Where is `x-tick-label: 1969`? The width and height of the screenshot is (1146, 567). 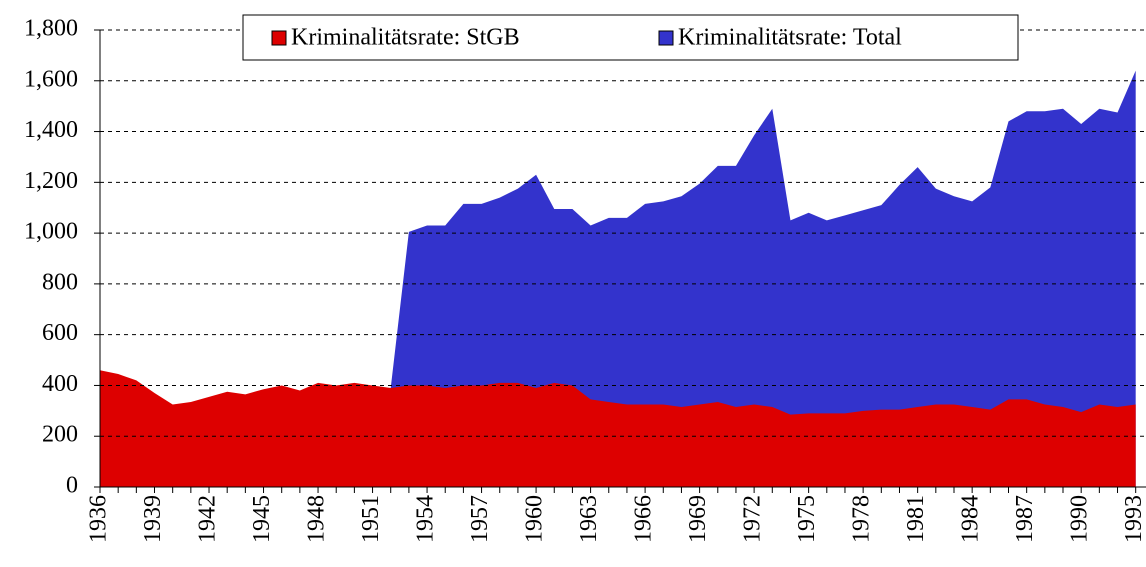
x-tick-label: 1969 is located at coordinates (698, 519).